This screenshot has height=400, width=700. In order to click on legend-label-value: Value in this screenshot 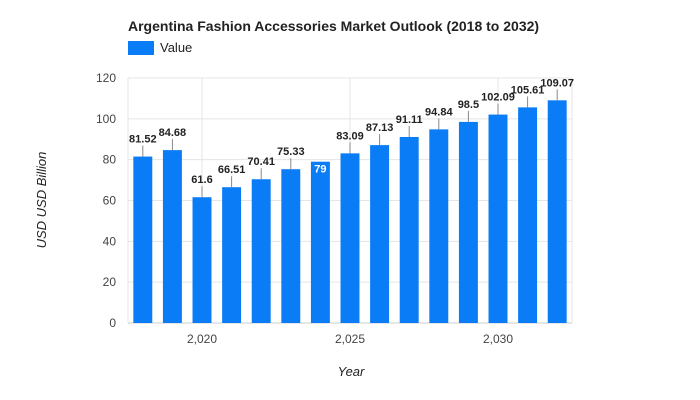, I will do `click(176, 47)`.